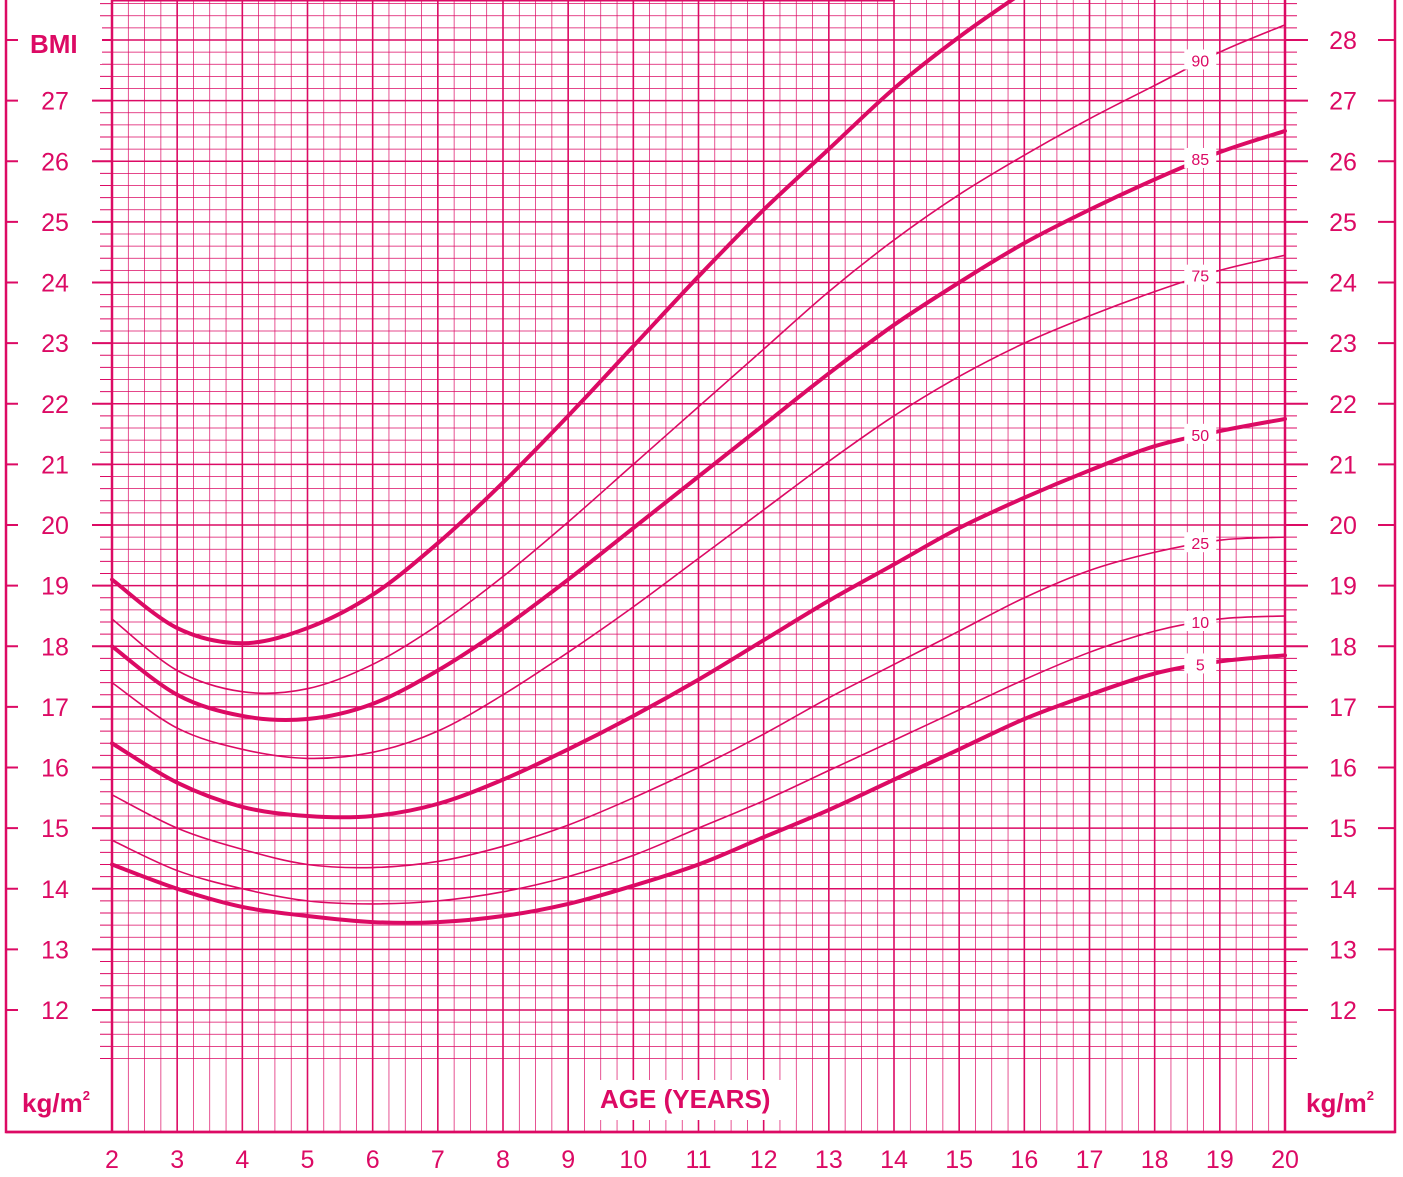 This screenshot has height=1177, width=1403. Describe the element at coordinates (764, 1160) in the screenshot. I see `x-tick-label: 12` at that location.